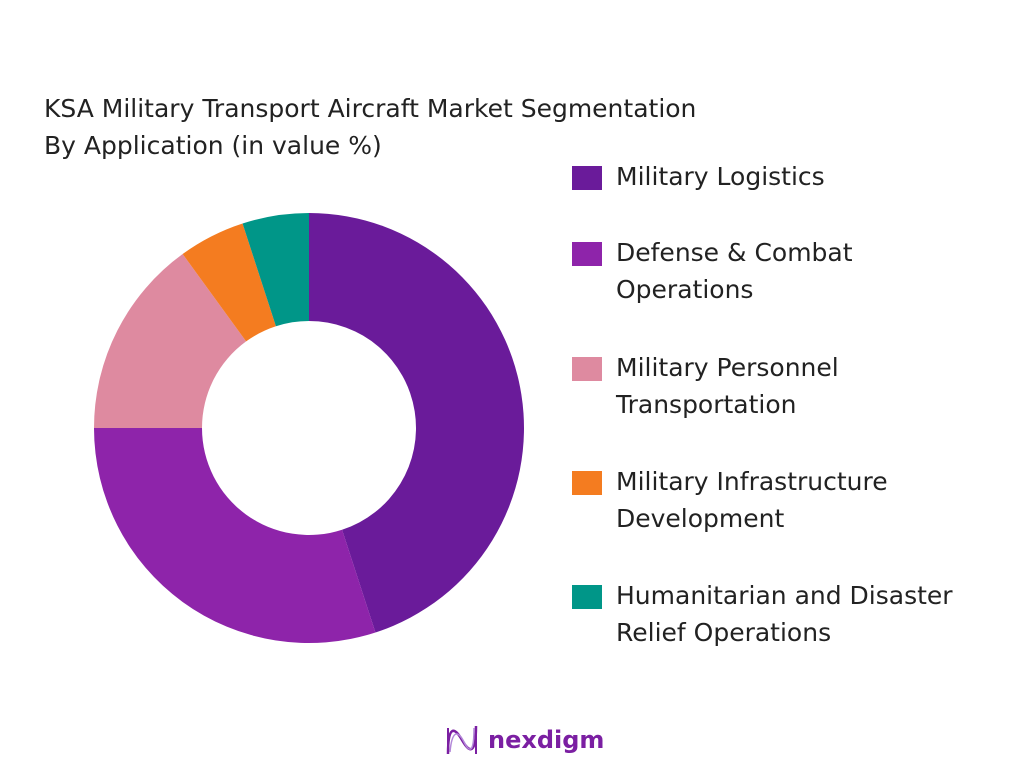  Describe the element at coordinates (462, 740) in the screenshot. I see `nexdigm-wave-icon` at that location.